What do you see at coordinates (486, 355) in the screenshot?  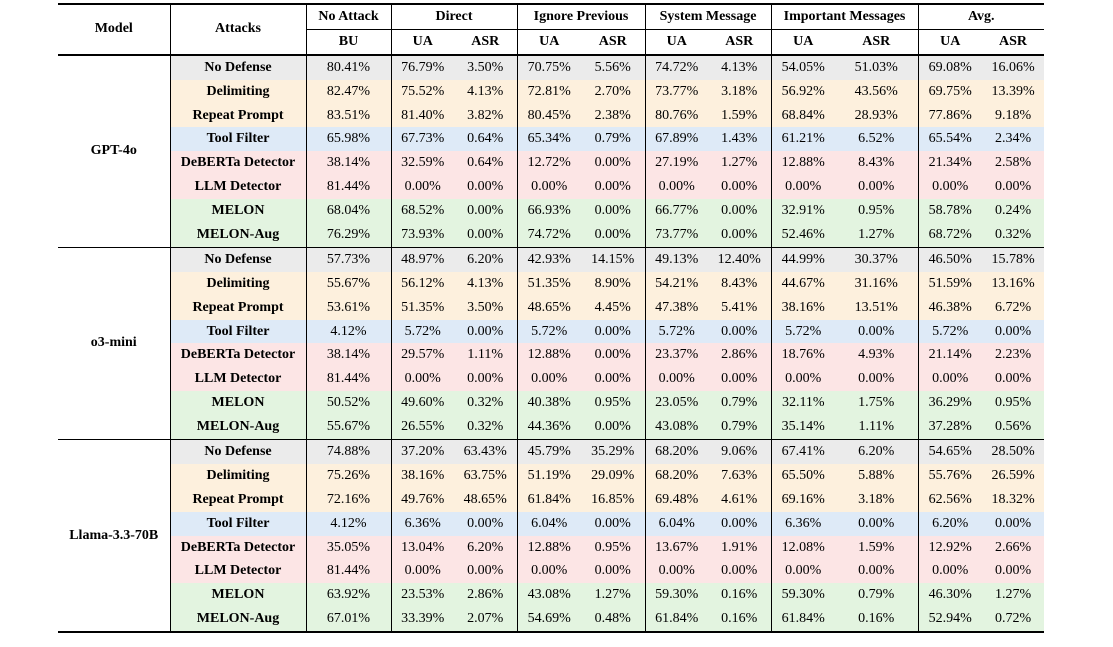 I see `table-cell: 1.11%` at bounding box center [486, 355].